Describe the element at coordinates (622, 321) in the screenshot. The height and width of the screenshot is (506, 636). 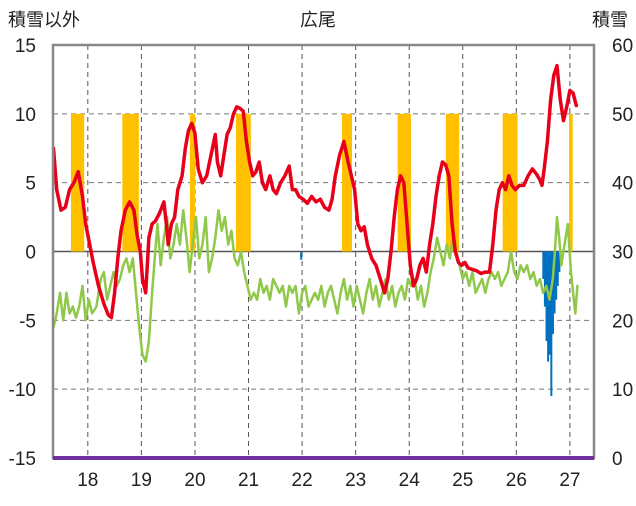
I see `y2-tick-label: 20` at that location.